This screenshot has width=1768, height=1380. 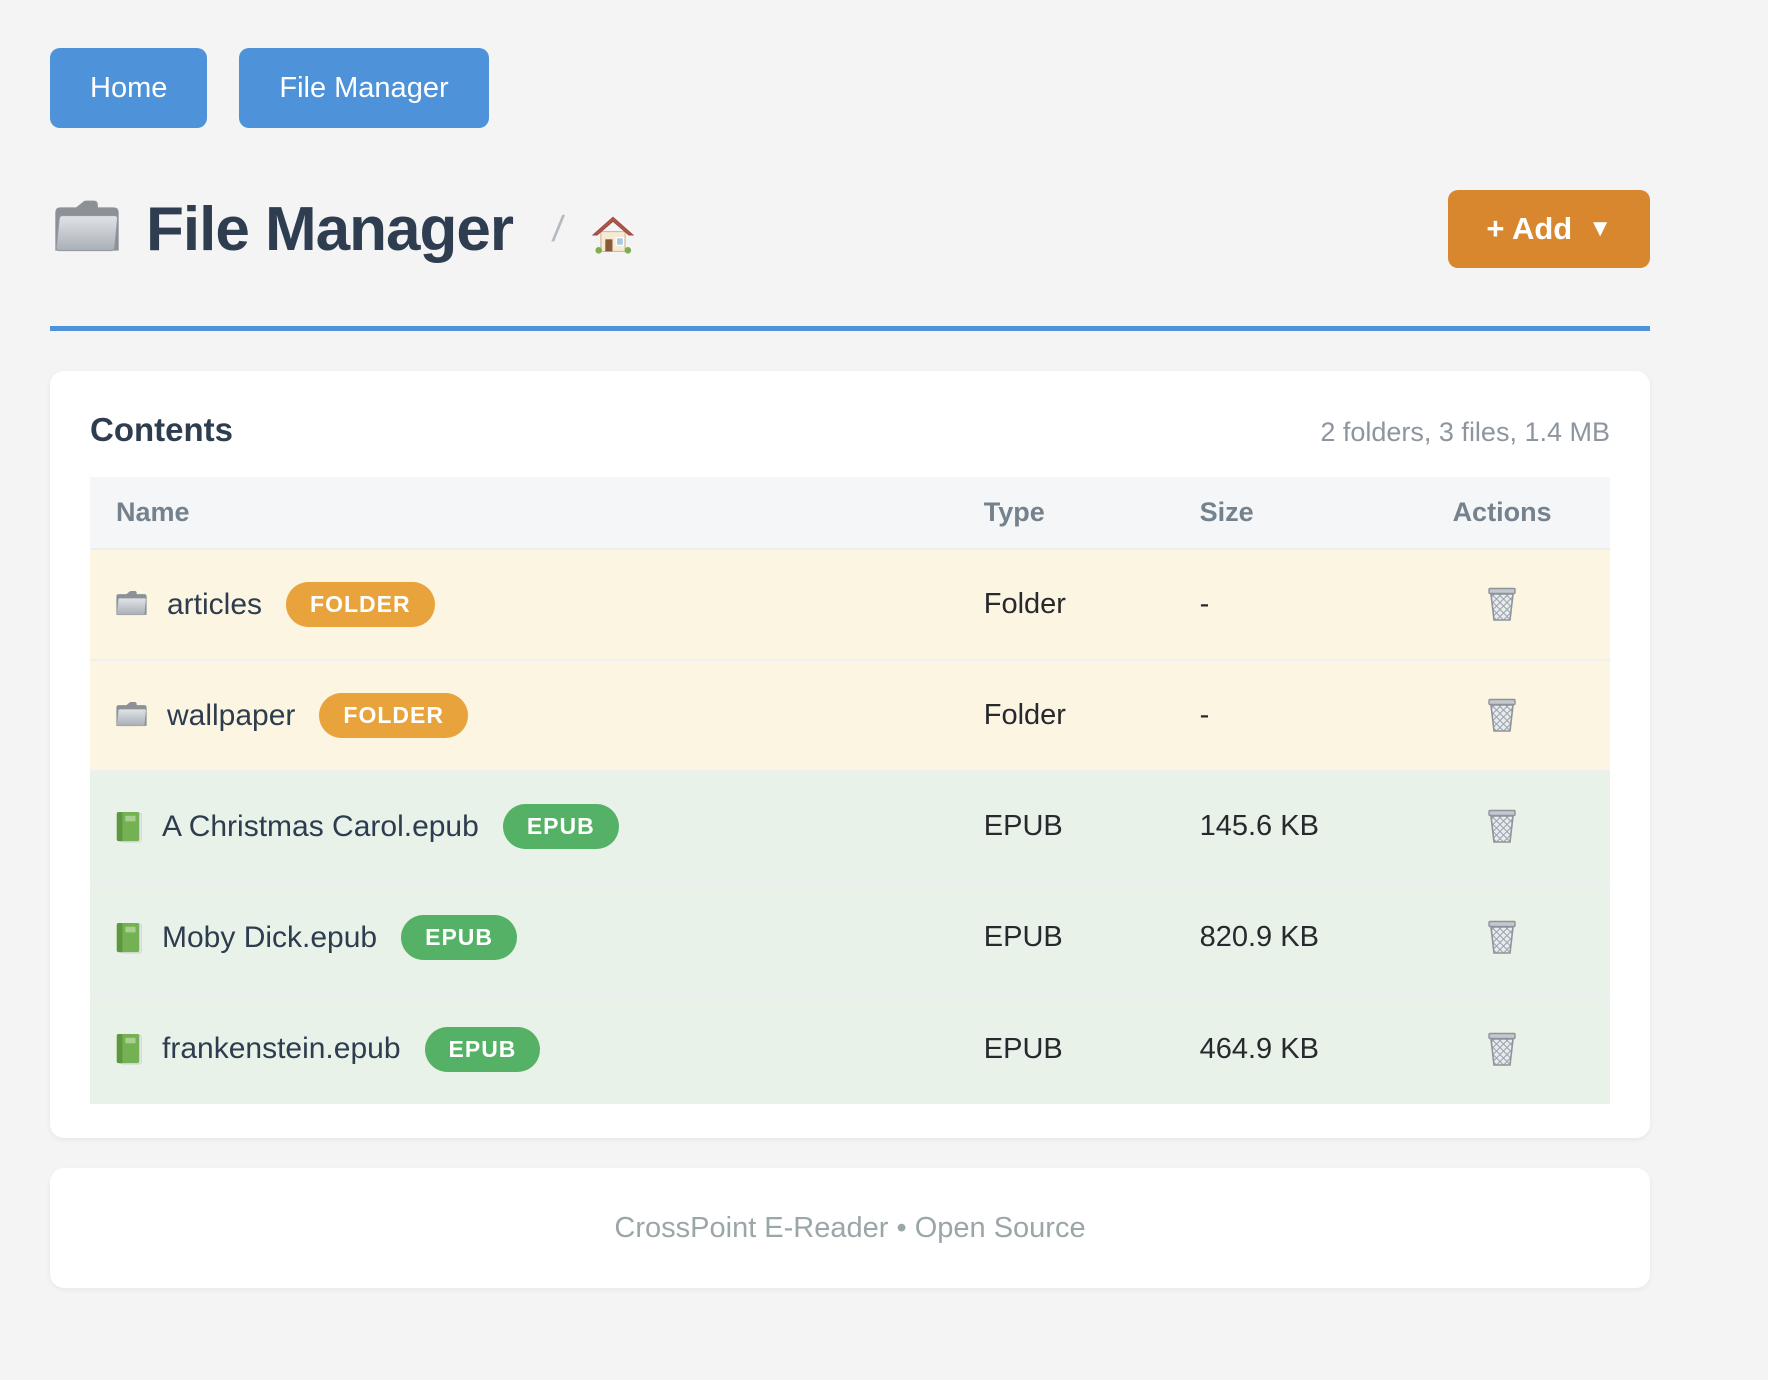 What do you see at coordinates (537, 513) in the screenshot?
I see `column-header-name: Name` at bounding box center [537, 513].